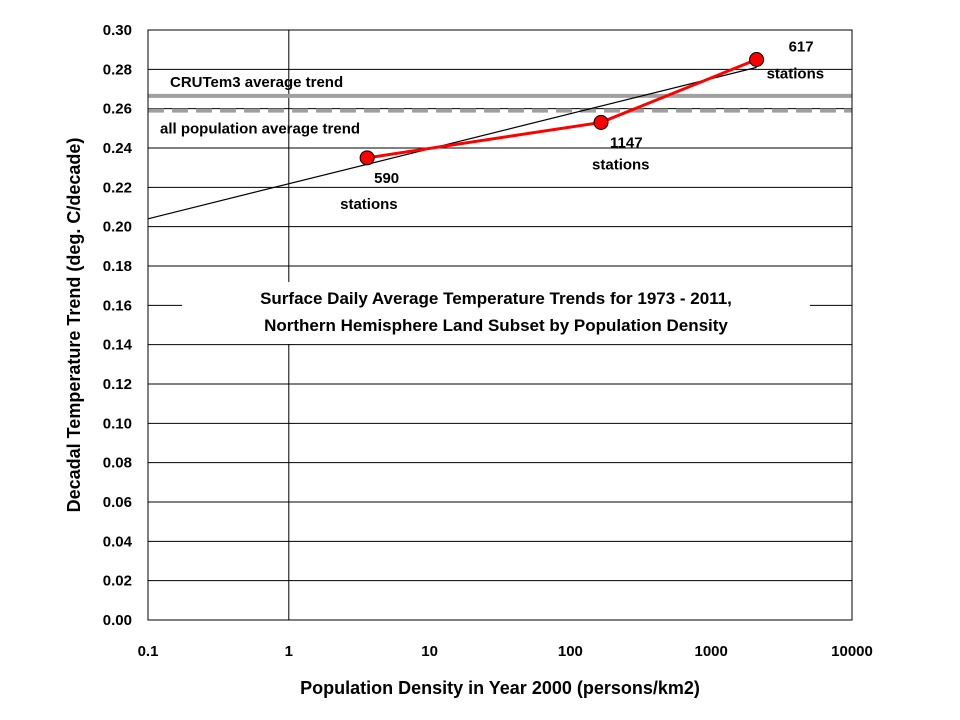 Image resolution: width=960 pixels, height=720 pixels. Describe the element at coordinates (117, 620) in the screenshot. I see `y-tick-label: 0.00` at that location.